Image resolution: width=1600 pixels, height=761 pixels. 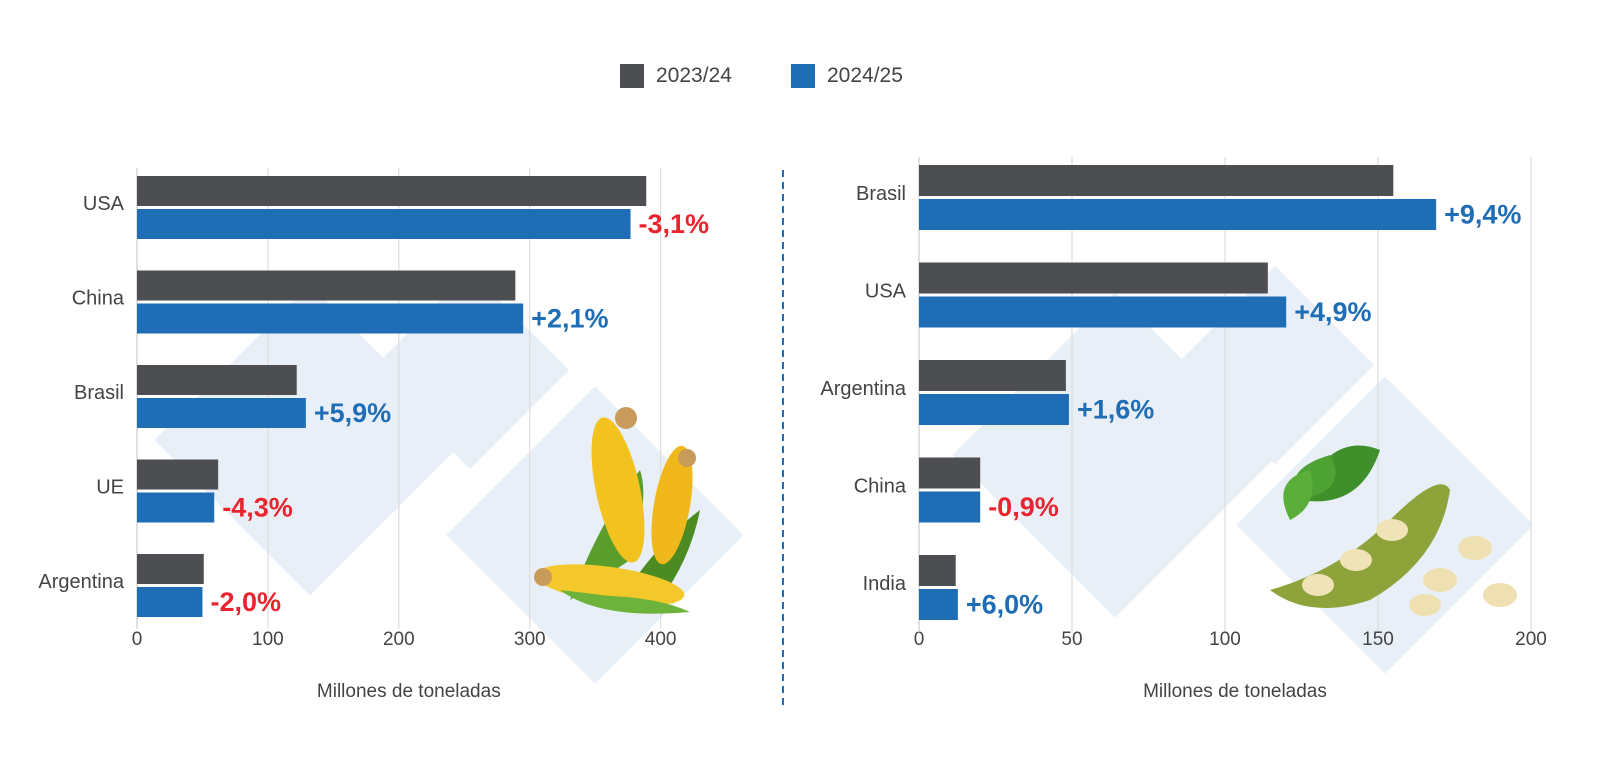 What do you see at coordinates (1332, 312) in the screenshot?
I see `change-label: +4,9%` at bounding box center [1332, 312].